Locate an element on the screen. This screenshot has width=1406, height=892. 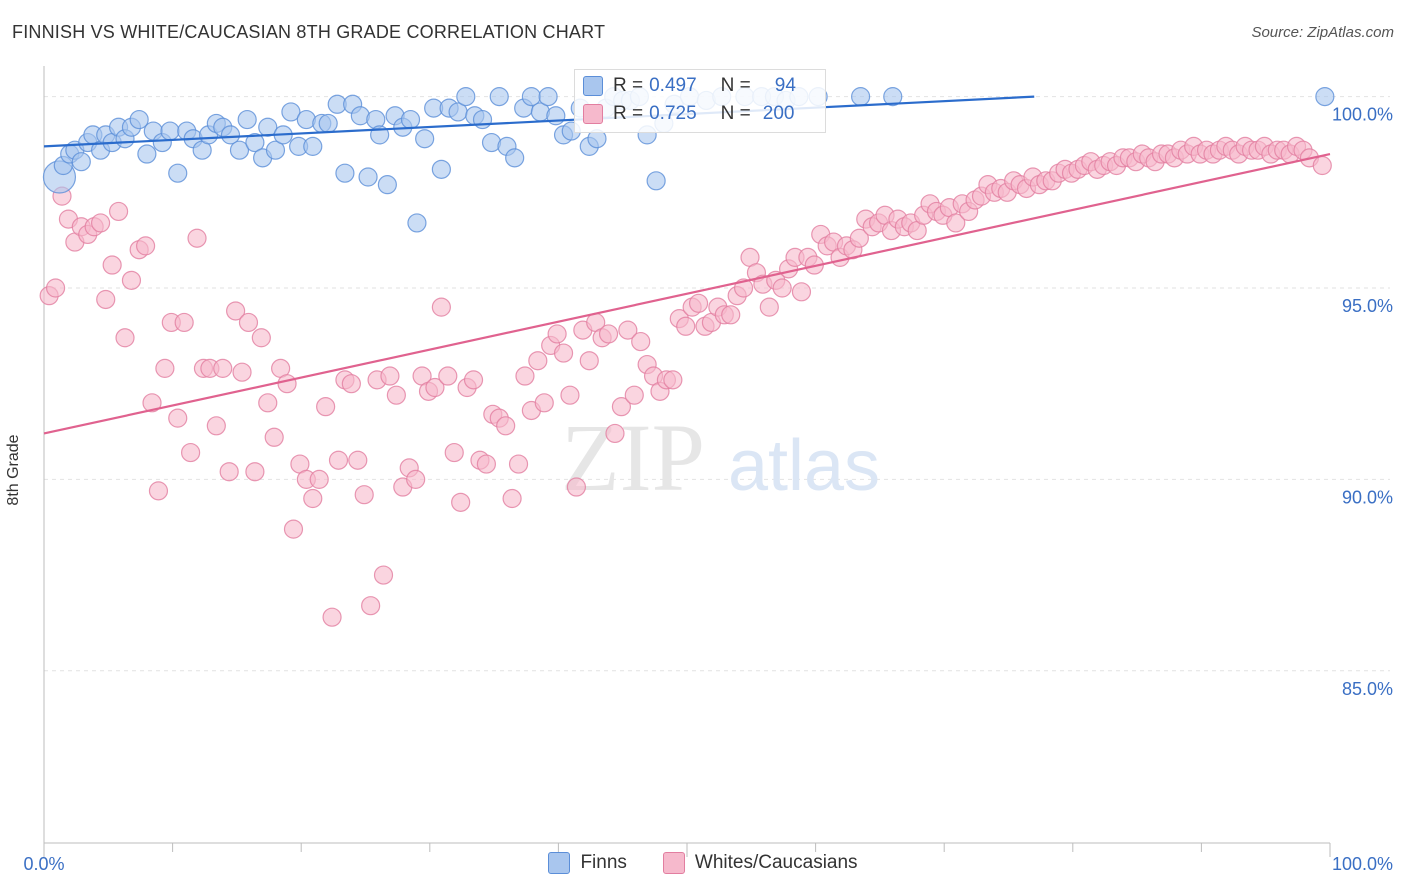
y-tick-label: 100.0% is located at coordinates (1362, 115).